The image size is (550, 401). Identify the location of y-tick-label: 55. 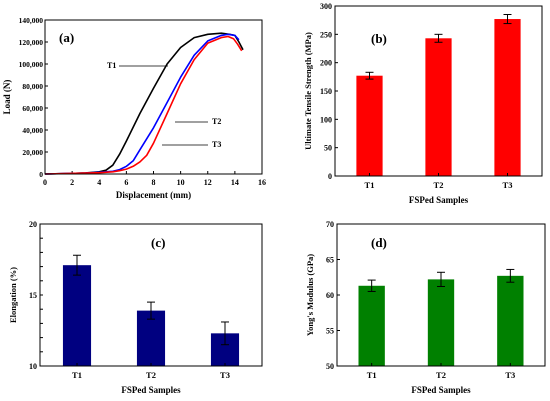
(330, 331).